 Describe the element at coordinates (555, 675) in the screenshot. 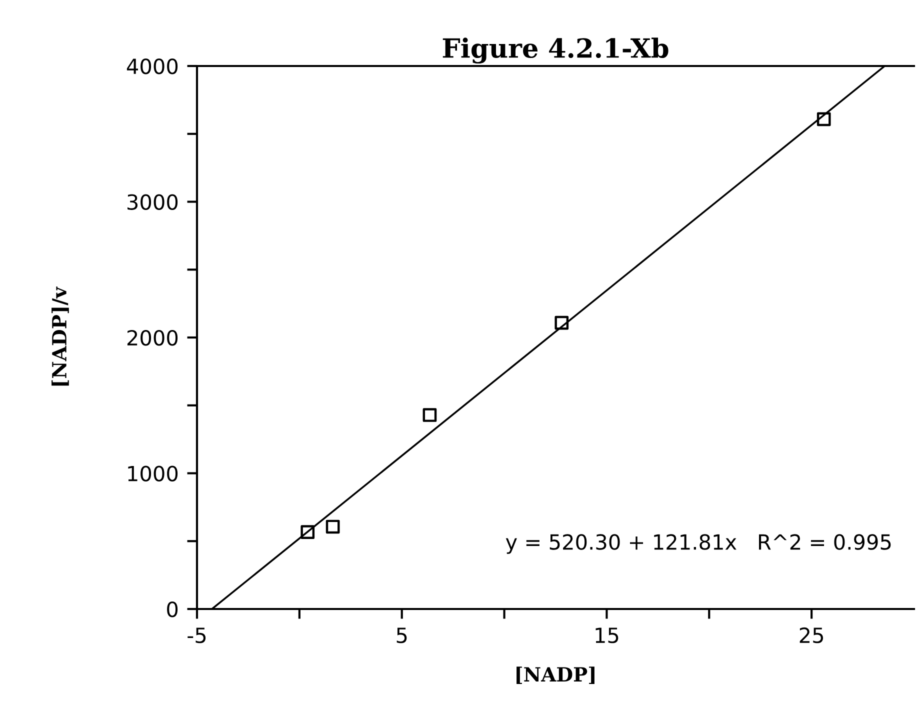

I see `x-axis-title: [NADP]` at that location.